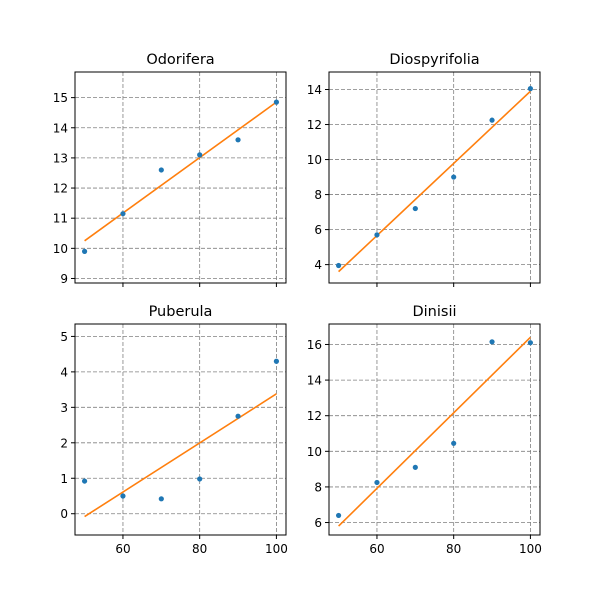  I want to click on y-tick-label: 11, so click(60, 219).